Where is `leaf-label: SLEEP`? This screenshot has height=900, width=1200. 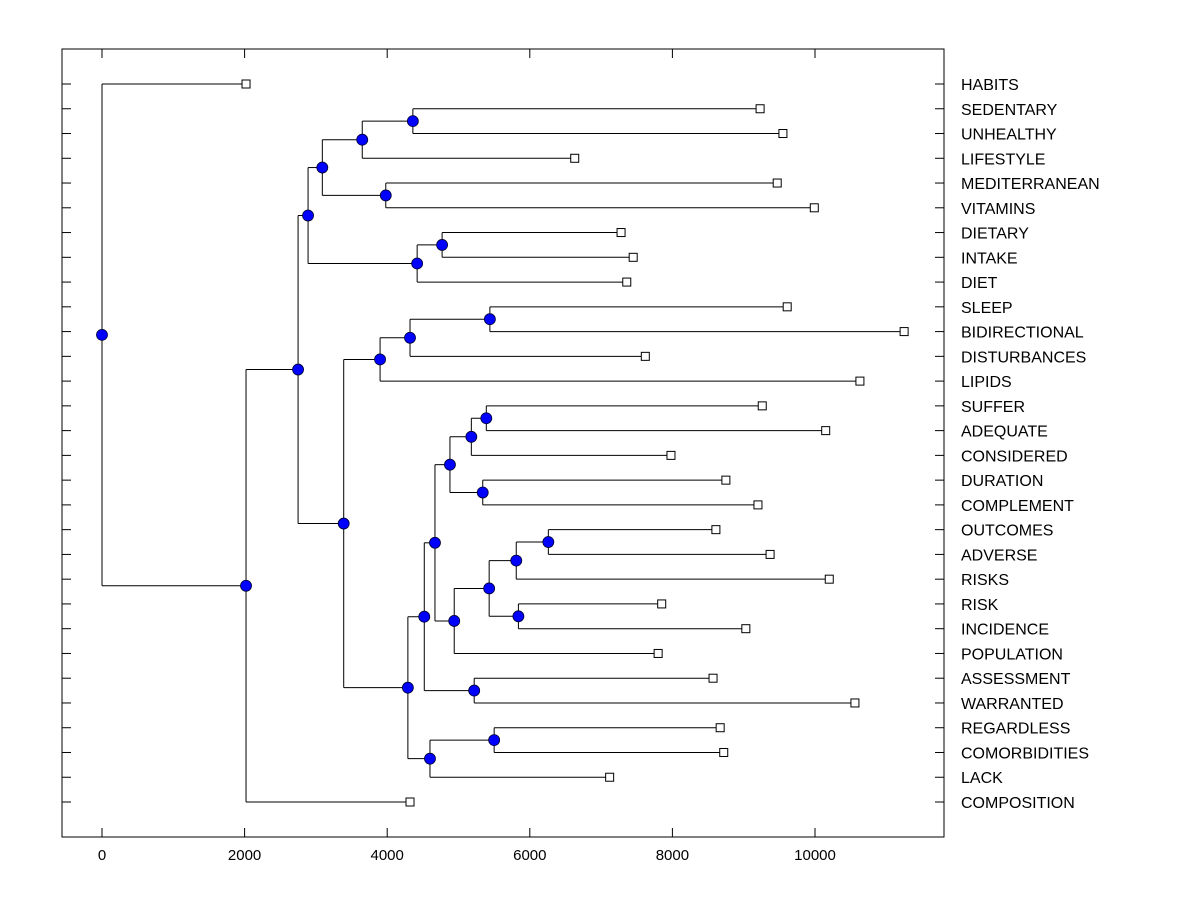 leaf-label: SLEEP is located at coordinates (987, 308).